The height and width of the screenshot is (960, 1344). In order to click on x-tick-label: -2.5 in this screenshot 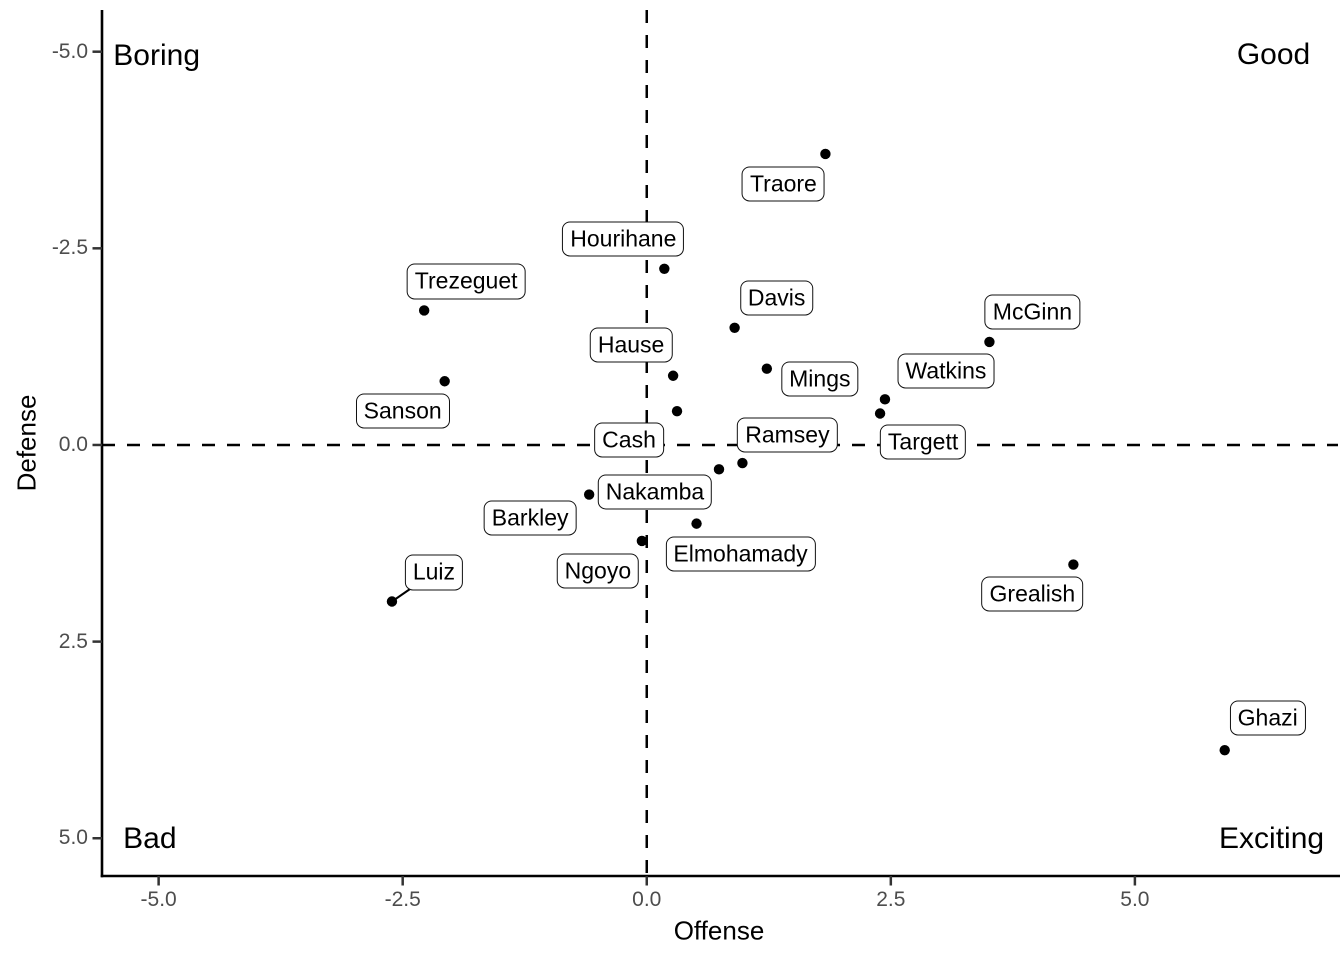, I will do `click(402, 899)`.